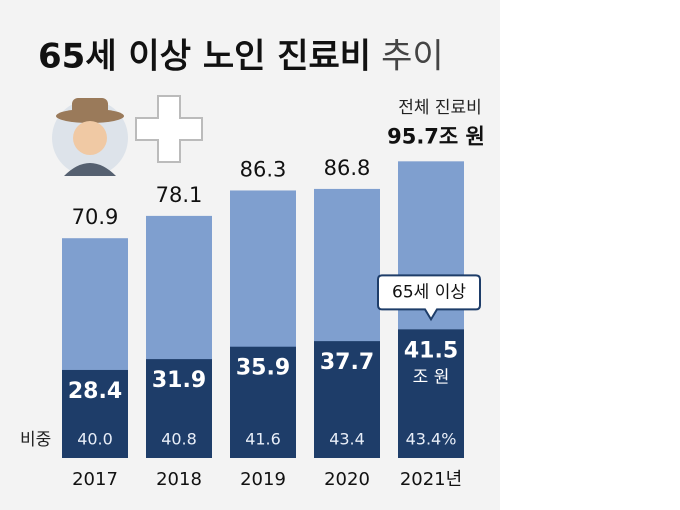 This screenshot has width=680, height=510. Describe the element at coordinates (431, 350) in the screenshot. I see `senior-label: 41.5` at that location.